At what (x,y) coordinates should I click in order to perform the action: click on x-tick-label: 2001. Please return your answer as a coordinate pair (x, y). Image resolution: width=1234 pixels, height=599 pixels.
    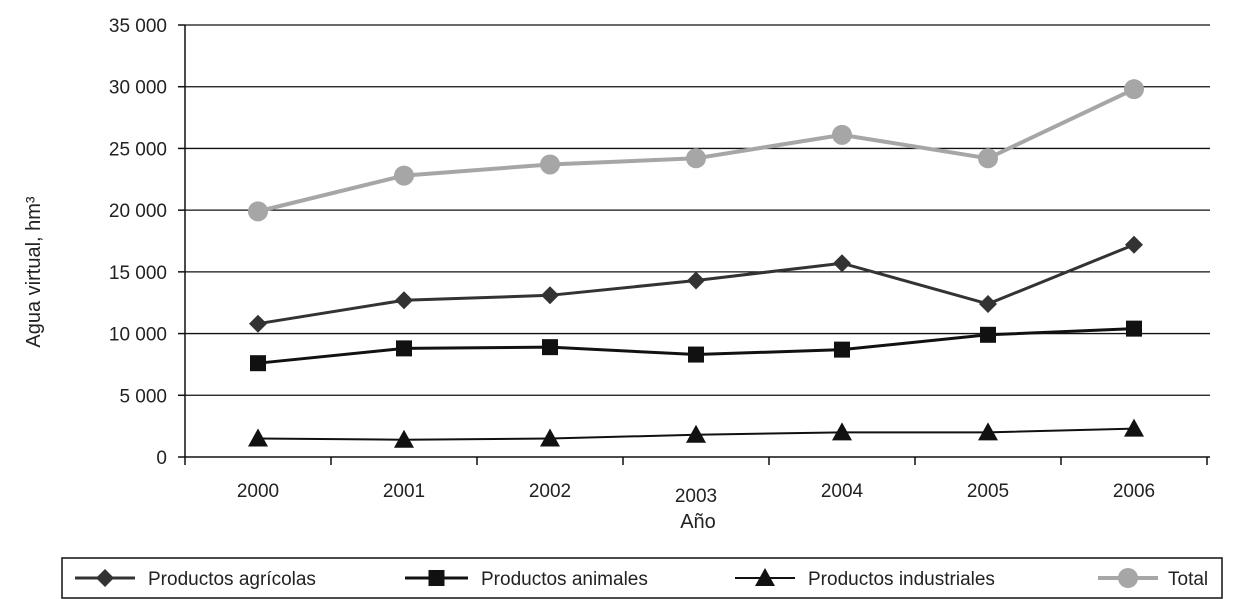
    Looking at the image, I should click on (404, 491).